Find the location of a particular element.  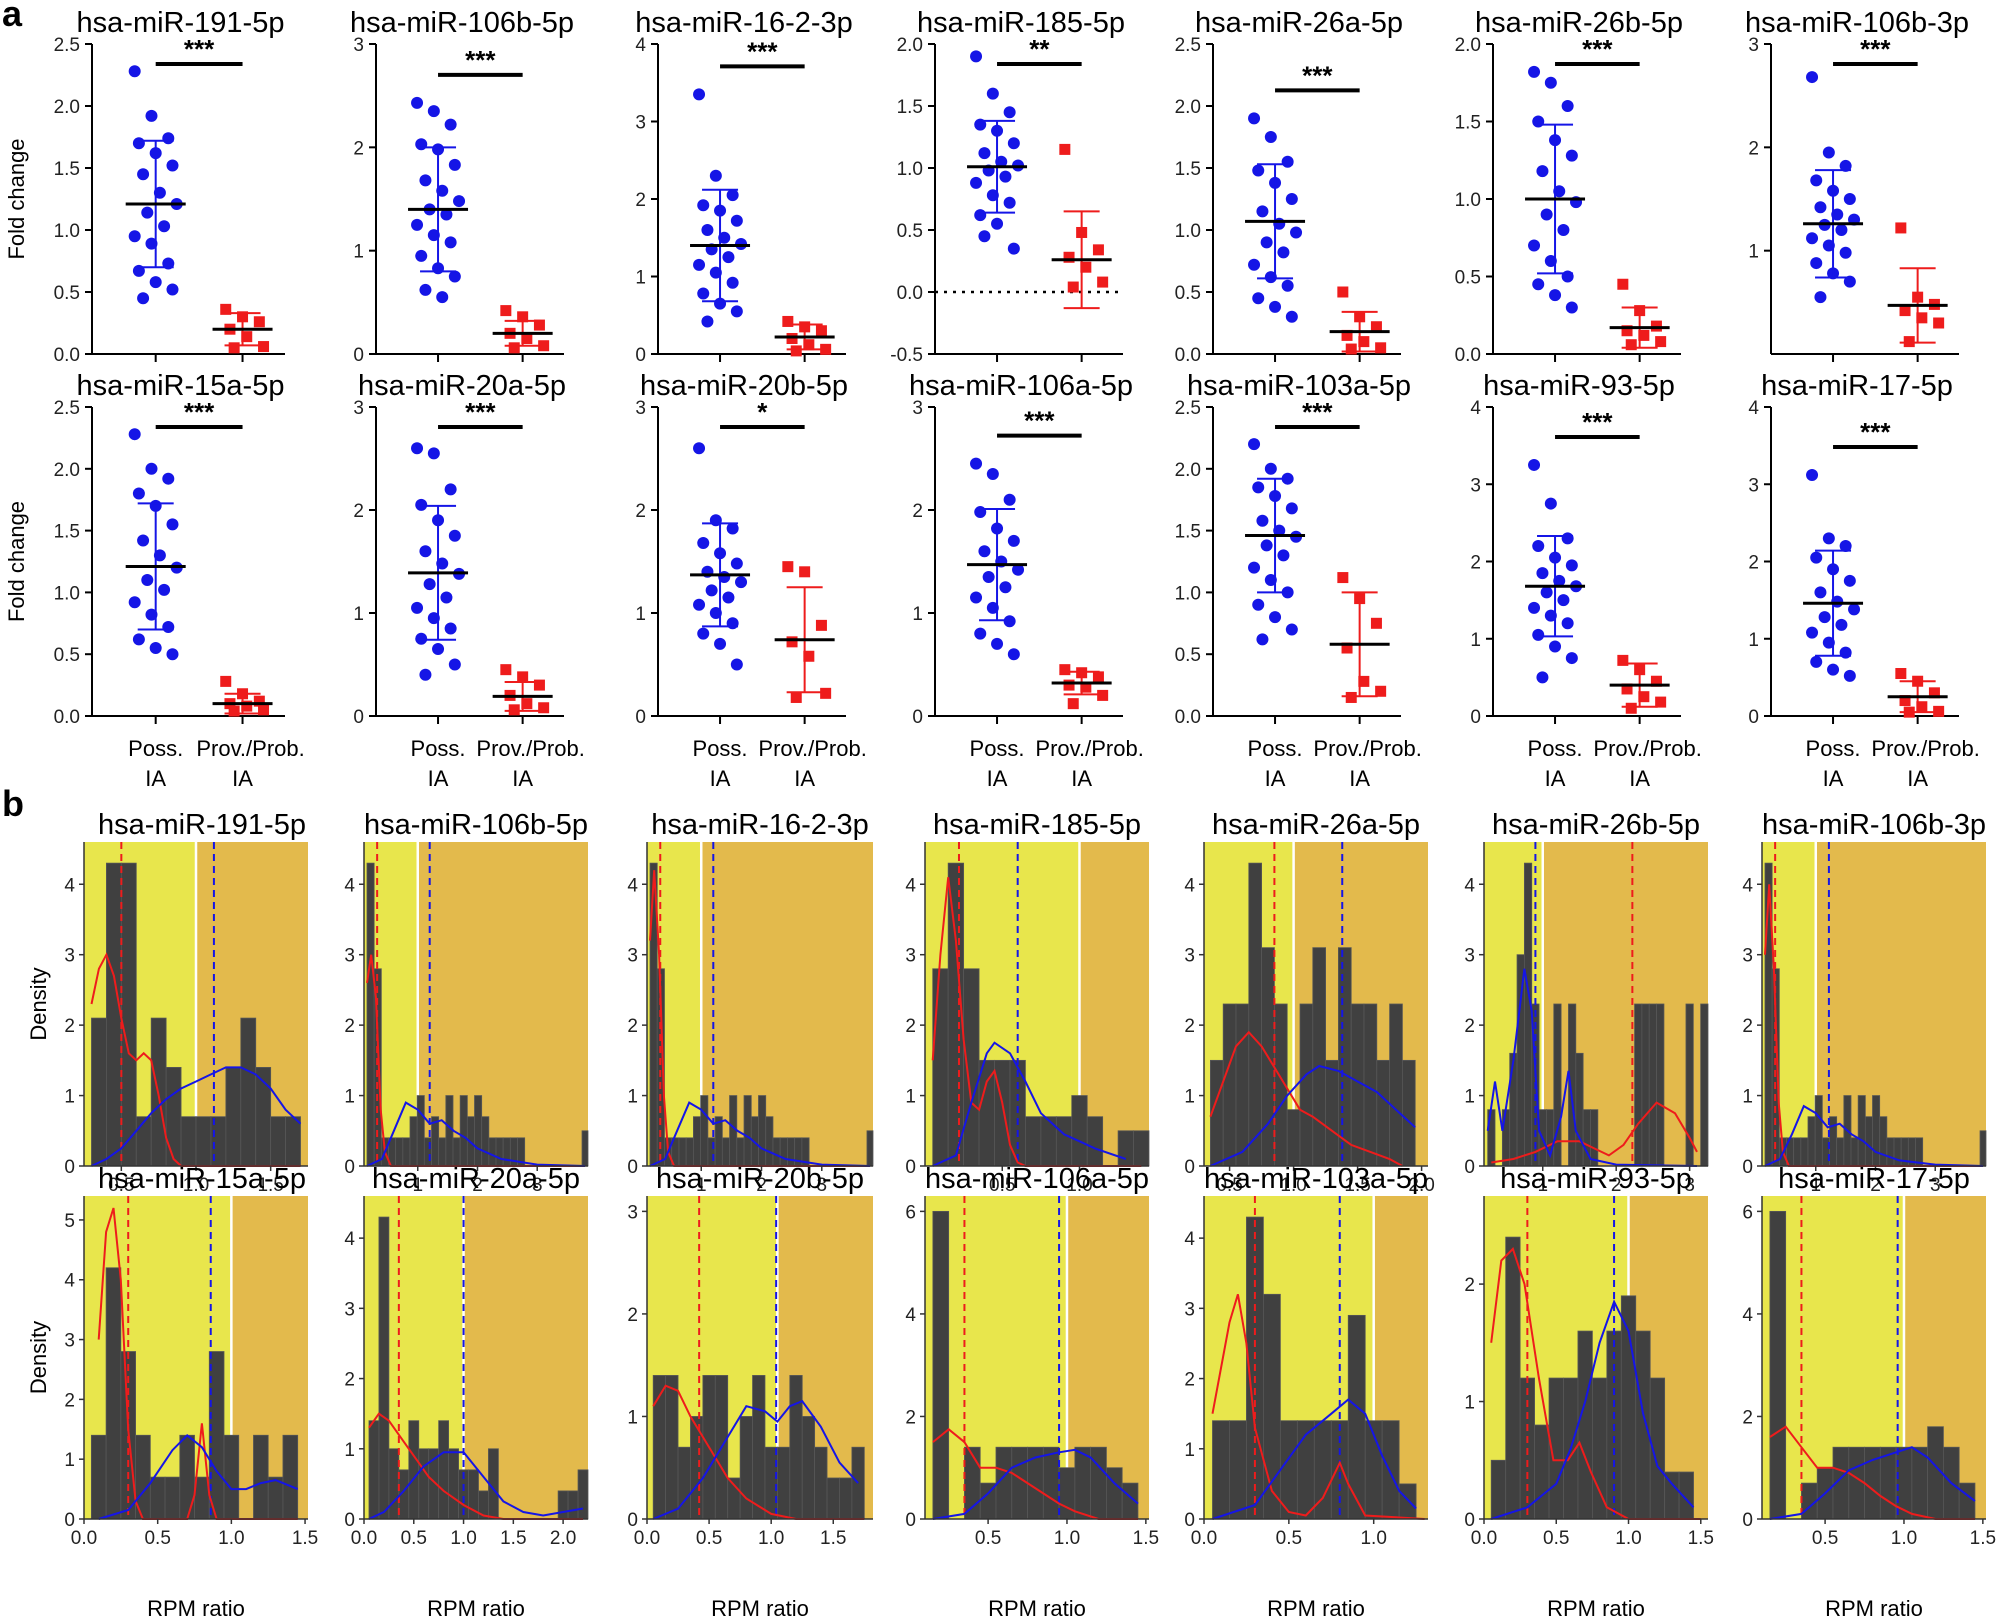

scatter-plot-5: hsa-miR-26a-5p *** 0.0 0.5 1.0 1.5 2.0 2.5 is located at coordinates (1289, 186).